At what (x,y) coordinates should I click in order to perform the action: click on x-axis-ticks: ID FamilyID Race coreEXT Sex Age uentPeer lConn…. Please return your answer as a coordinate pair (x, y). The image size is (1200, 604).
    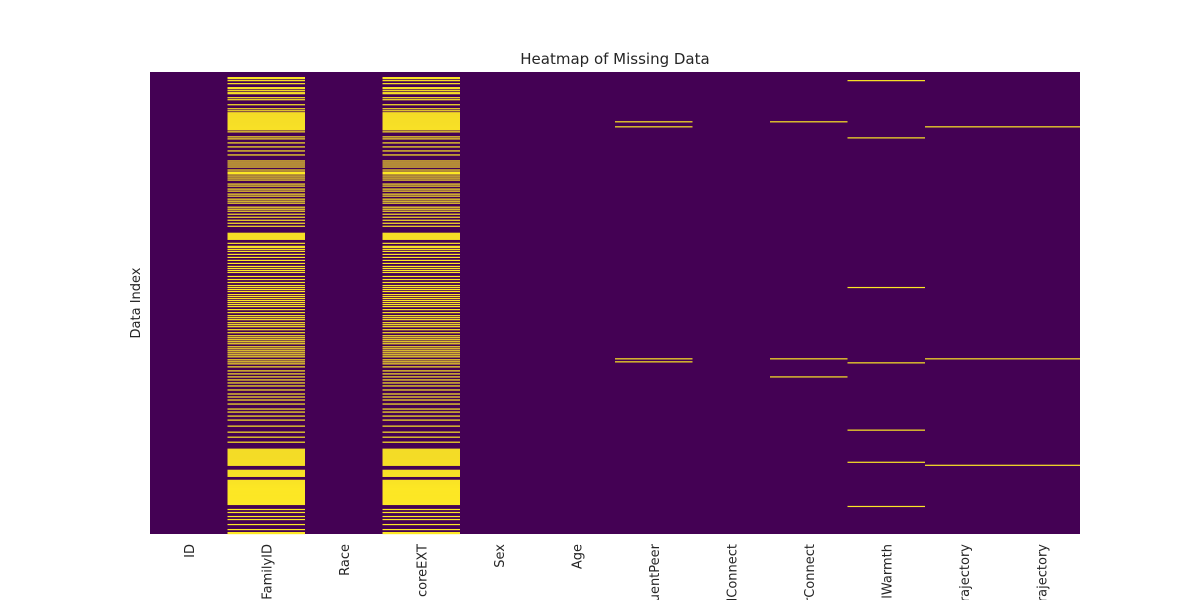
    Looking at the image, I should click on (617, 573).